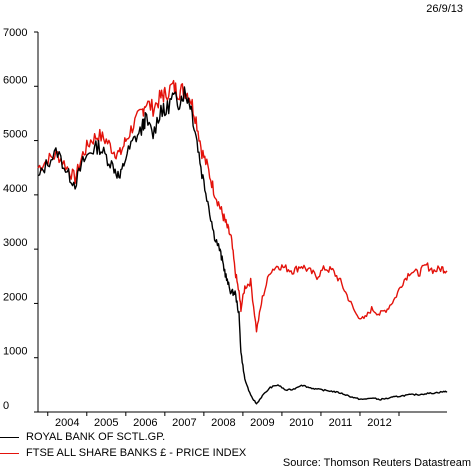 This screenshot has height=476, width=475. I want to click on x-axis: 2004 2005 2006 2007 2008 2009 2010 2011 2012, so click(242, 420).